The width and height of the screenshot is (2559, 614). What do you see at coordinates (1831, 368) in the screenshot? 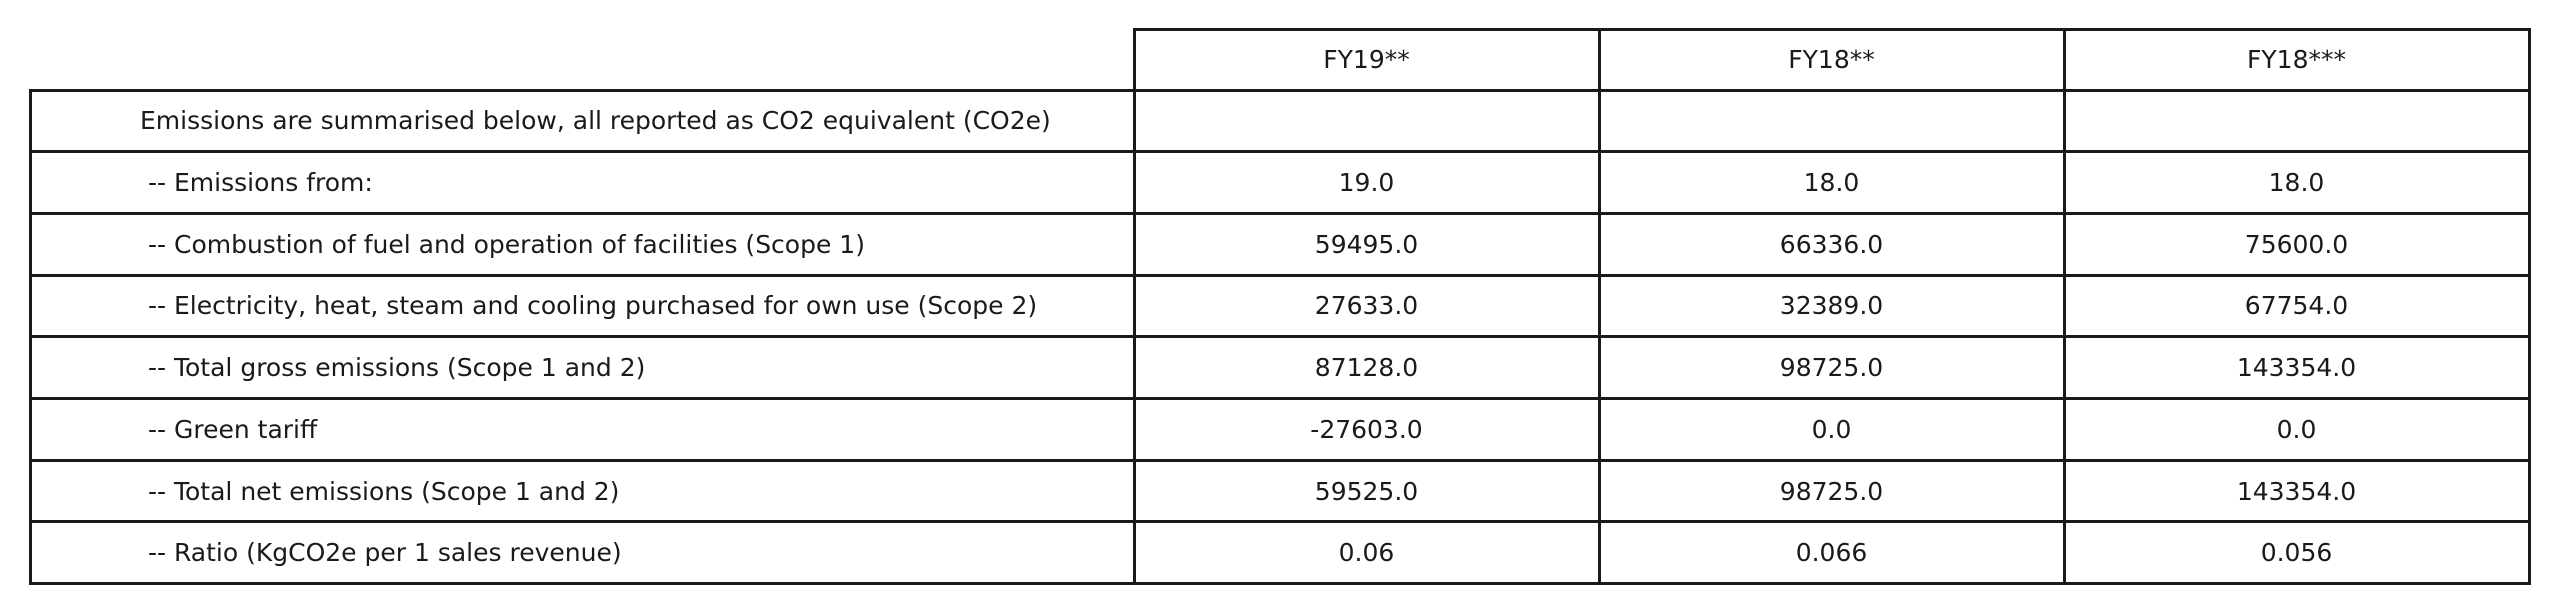
I see `row-4-value-2: 98725.0` at bounding box center [1831, 368].